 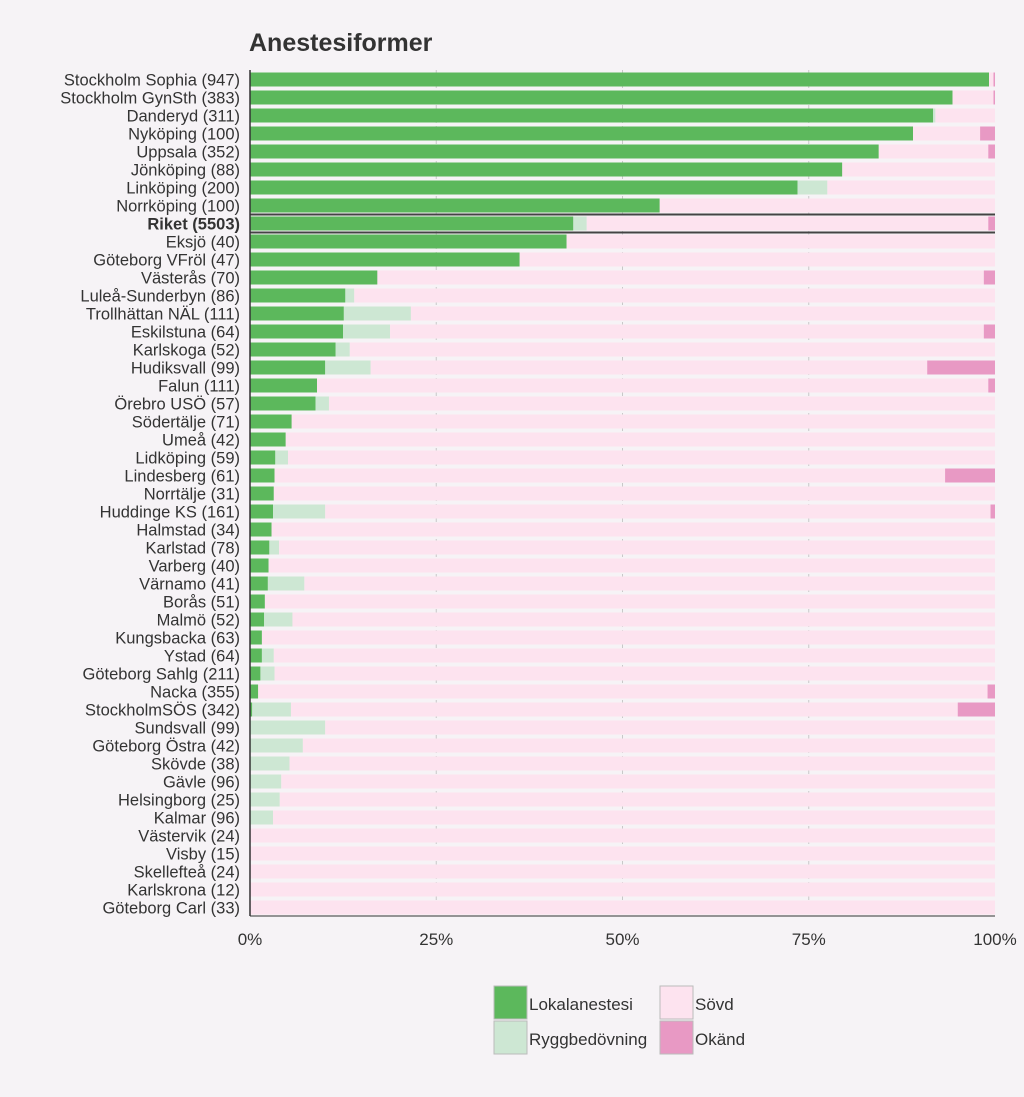 I want to click on category-label: Ystad (64), so click(x=202, y=657).